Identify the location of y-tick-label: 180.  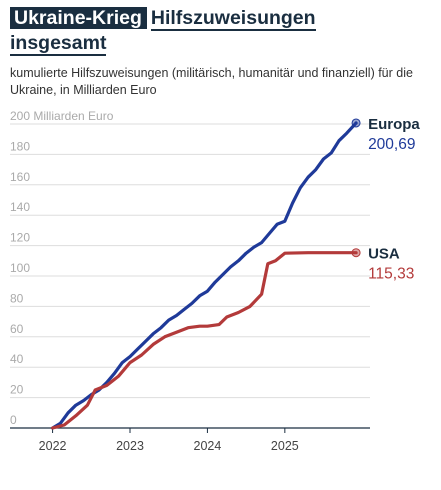
(20, 146).